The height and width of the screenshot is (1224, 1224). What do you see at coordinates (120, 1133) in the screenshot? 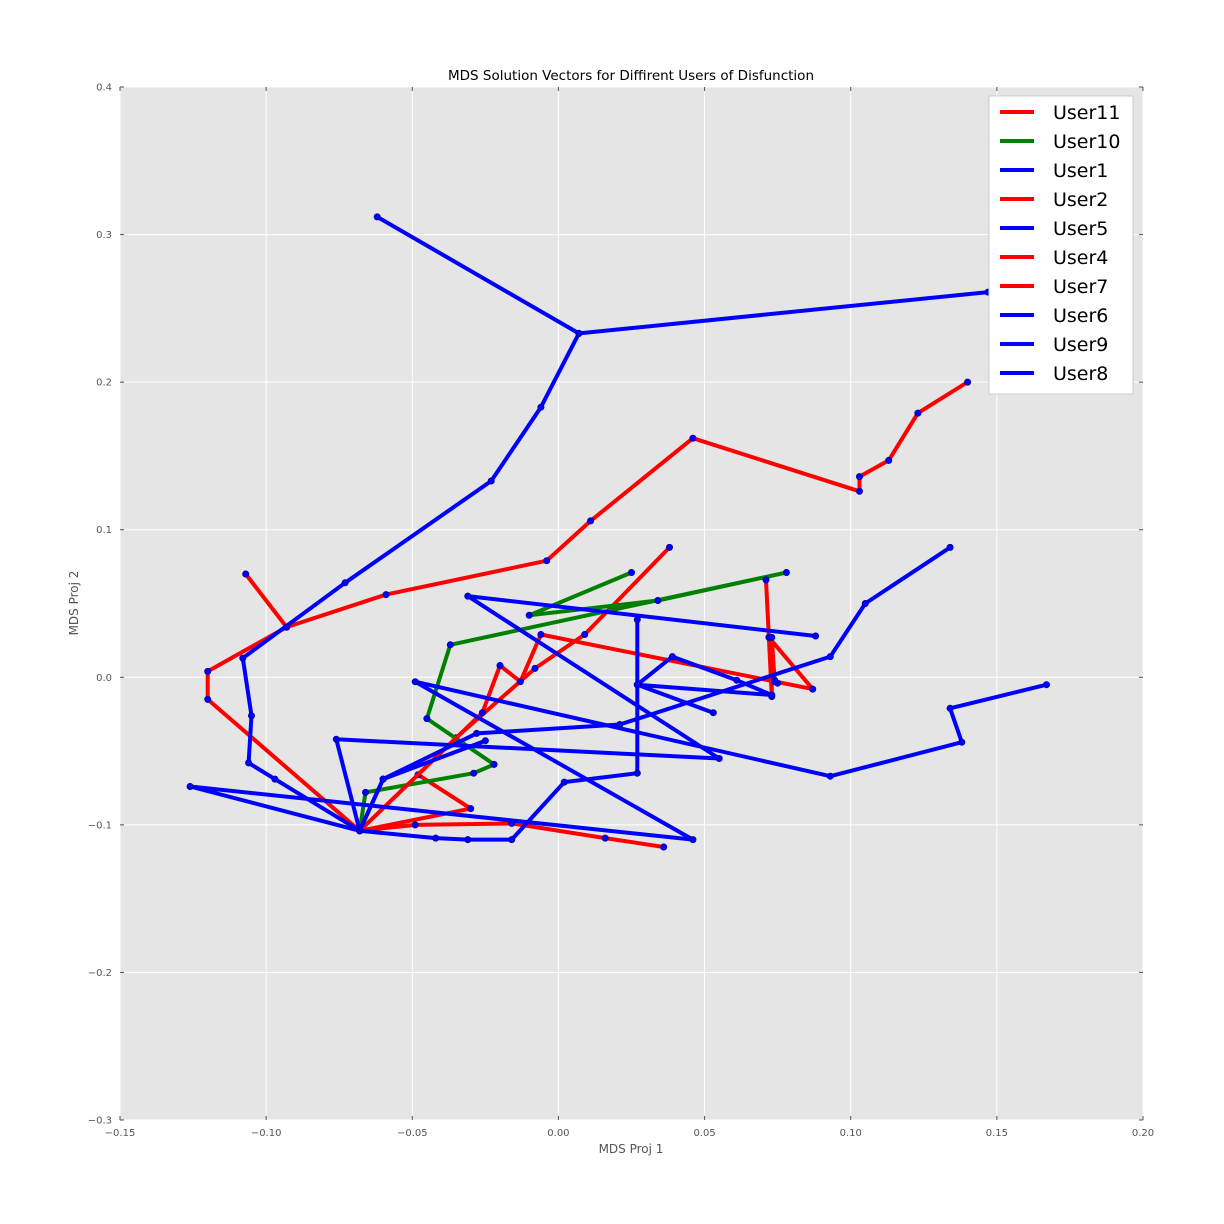
I see `x-tick-label: −0.15` at bounding box center [120, 1133].